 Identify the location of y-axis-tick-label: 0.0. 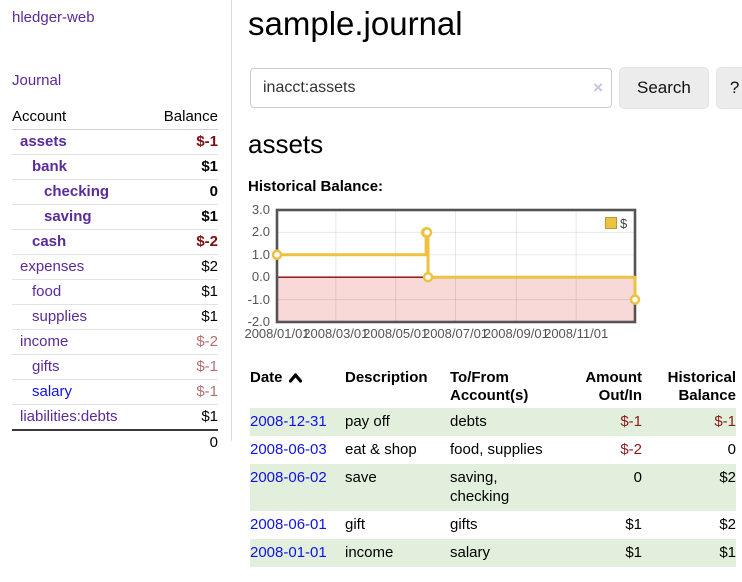
(260, 277).